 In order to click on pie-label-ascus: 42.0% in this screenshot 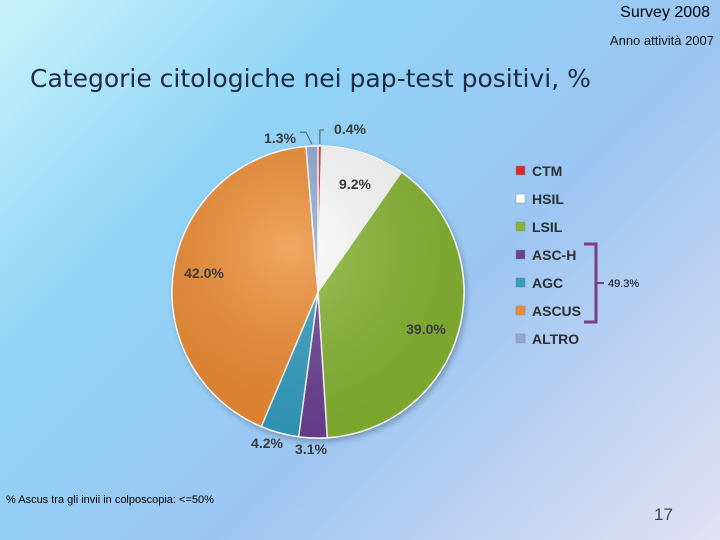, I will do `click(204, 273)`.